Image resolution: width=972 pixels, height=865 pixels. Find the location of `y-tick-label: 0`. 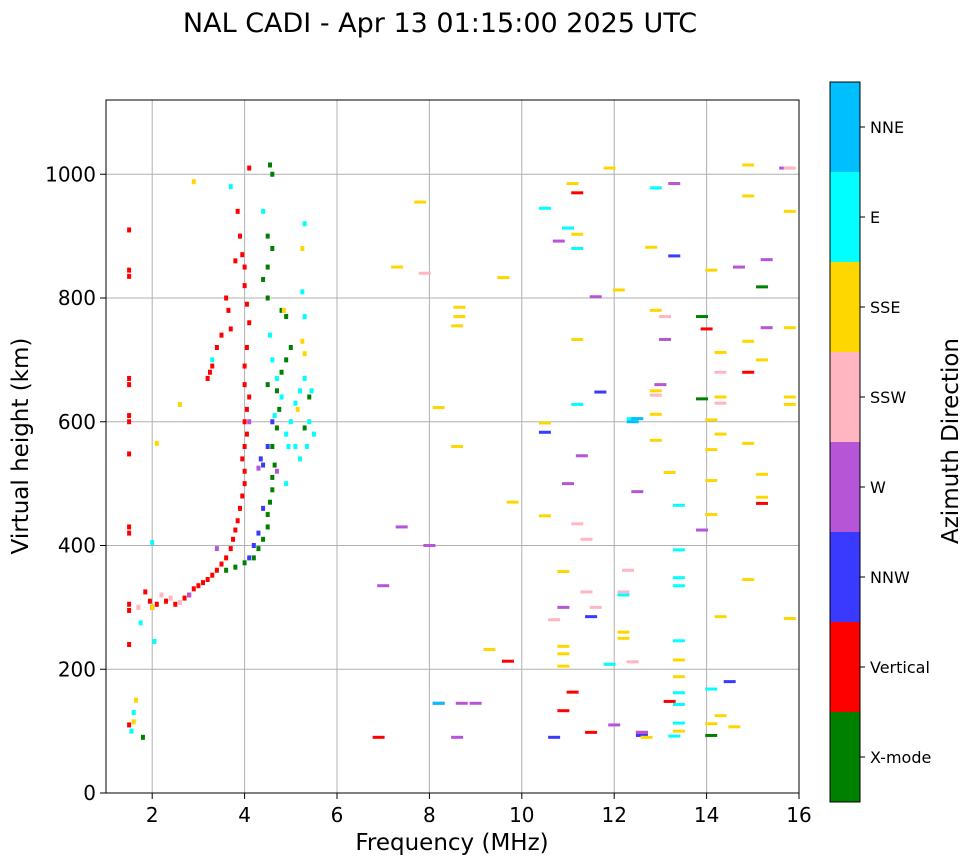

y-tick-label: 0 is located at coordinates (89, 793).